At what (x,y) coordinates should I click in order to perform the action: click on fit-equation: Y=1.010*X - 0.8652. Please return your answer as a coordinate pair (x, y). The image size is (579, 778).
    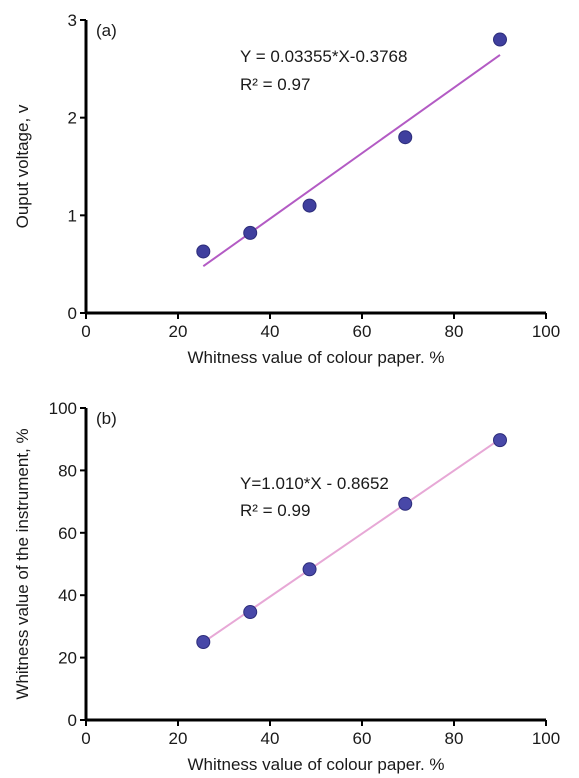
    Looking at the image, I should click on (314, 483).